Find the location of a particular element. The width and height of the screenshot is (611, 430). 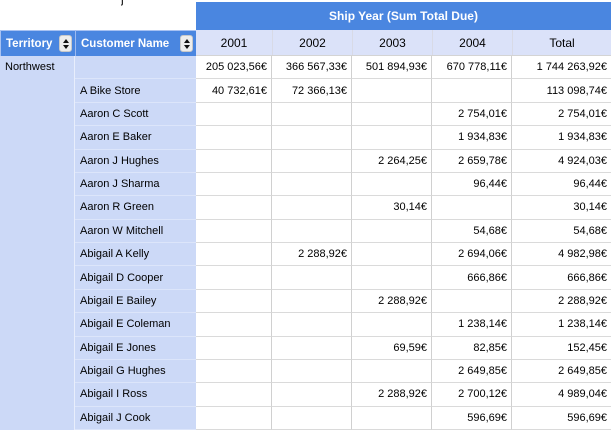

territory-column-header: Territory is located at coordinates (37, 43).